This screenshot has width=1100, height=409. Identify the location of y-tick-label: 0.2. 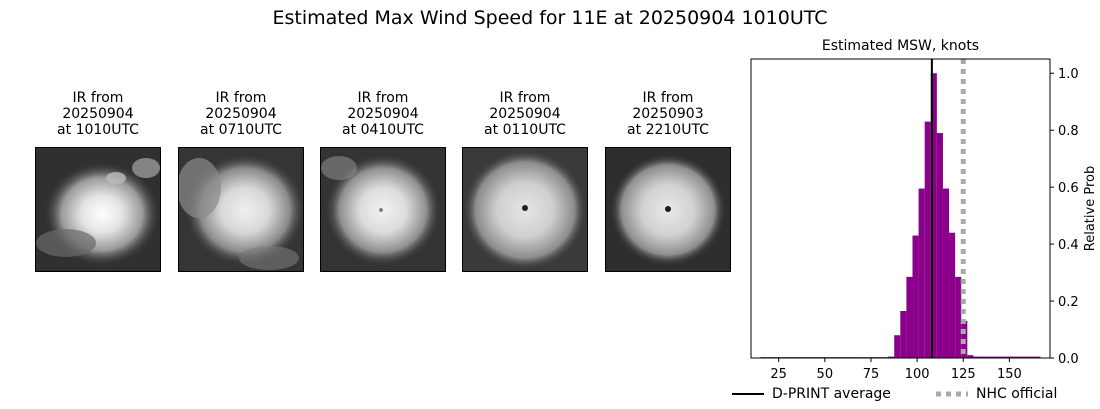
(1068, 302).